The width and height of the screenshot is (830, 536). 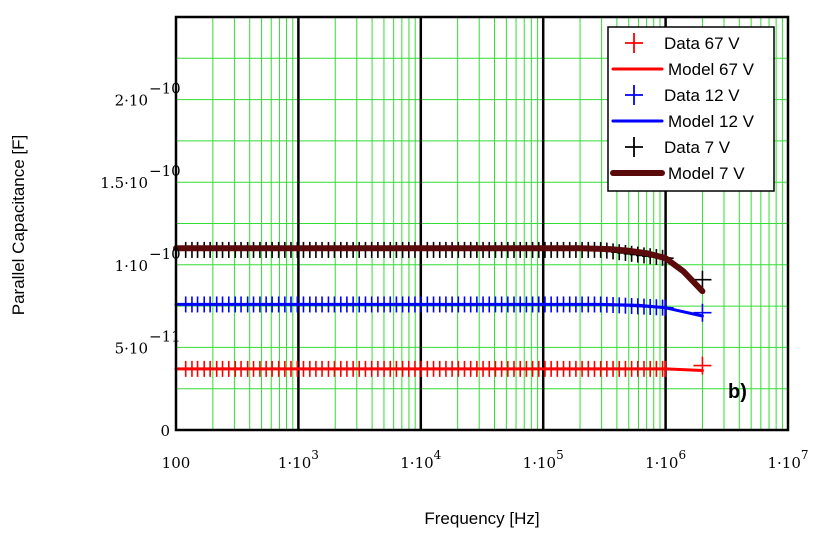 What do you see at coordinates (711, 69) in the screenshot?
I see `legend-label: Model 67 V` at bounding box center [711, 69].